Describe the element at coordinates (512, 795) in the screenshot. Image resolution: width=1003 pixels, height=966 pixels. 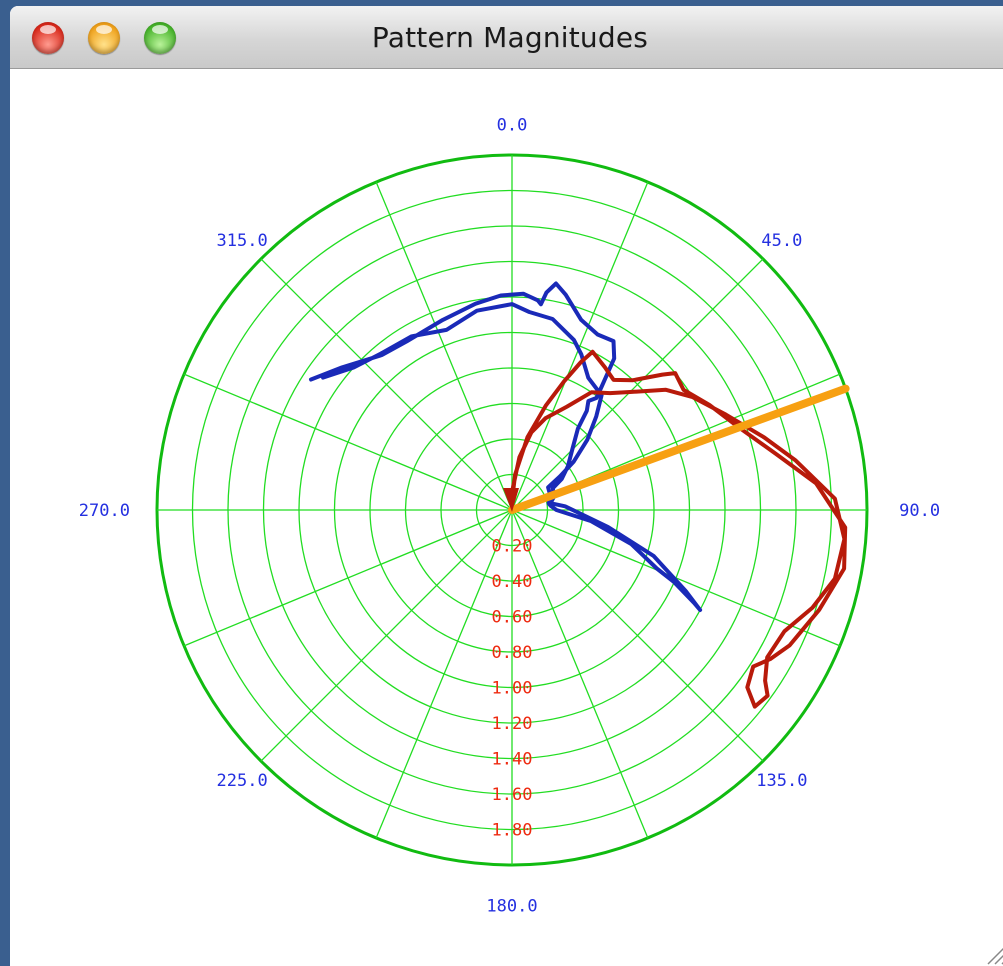
I see `radial-tick-label: 1.60` at that location.